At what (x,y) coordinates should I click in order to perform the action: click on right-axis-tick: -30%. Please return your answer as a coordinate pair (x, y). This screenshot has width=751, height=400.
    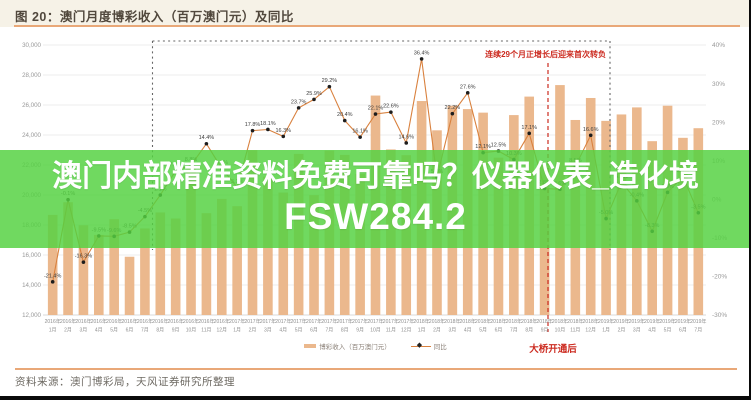
    Looking at the image, I should click on (719, 315).